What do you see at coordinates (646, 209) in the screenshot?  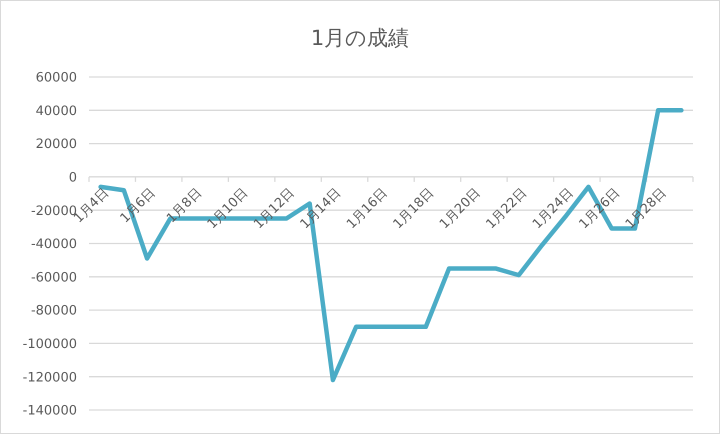 I see `x-tick-label: 1月28日` at bounding box center [646, 209].